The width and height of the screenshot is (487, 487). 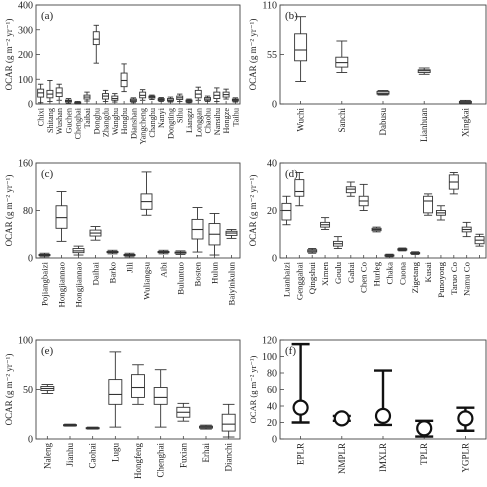 What do you see at coordinates (50, 120) in the screenshot?
I see `x-category-label: Shitang` at bounding box center [50, 120].